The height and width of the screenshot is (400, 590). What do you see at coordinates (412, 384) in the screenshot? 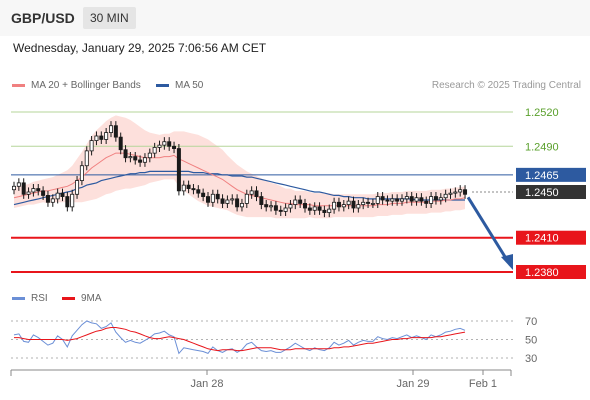
I see `time-tick-label: Jan 29` at bounding box center [412, 384].